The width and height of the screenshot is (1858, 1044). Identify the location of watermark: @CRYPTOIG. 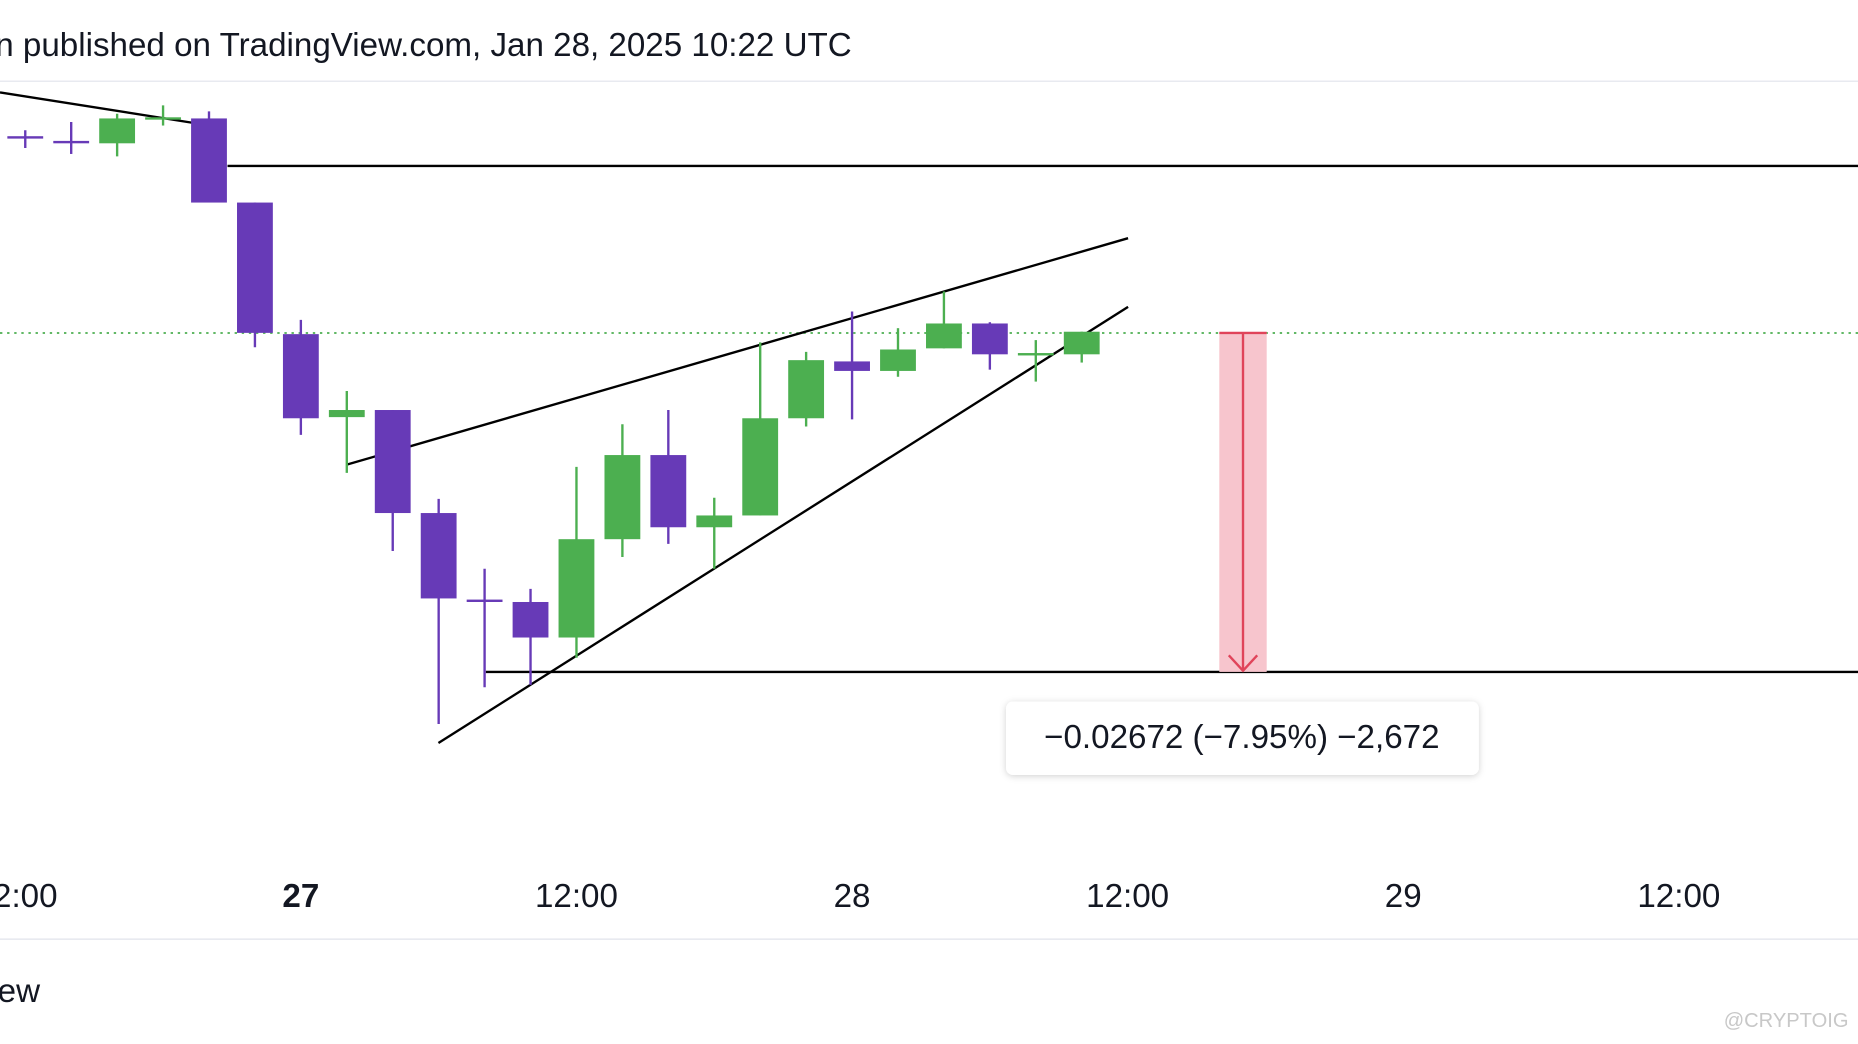
(1786, 1021).